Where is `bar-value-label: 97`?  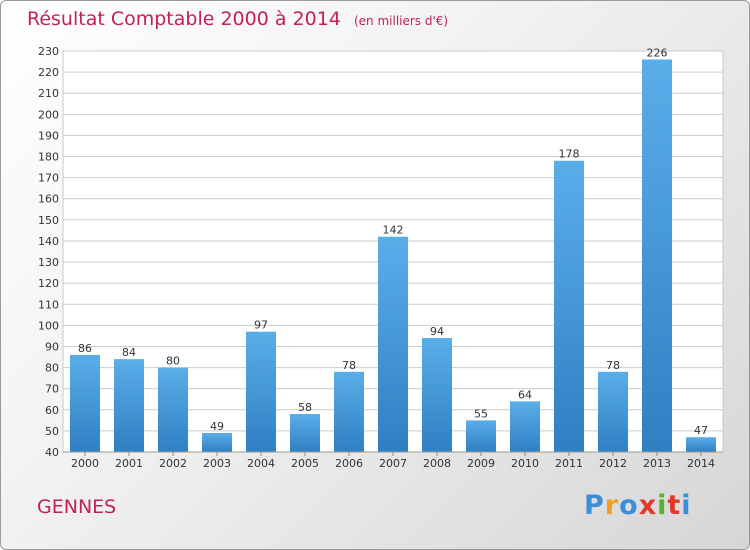 bar-value-label: 97 is located at coordinates (261, 325).